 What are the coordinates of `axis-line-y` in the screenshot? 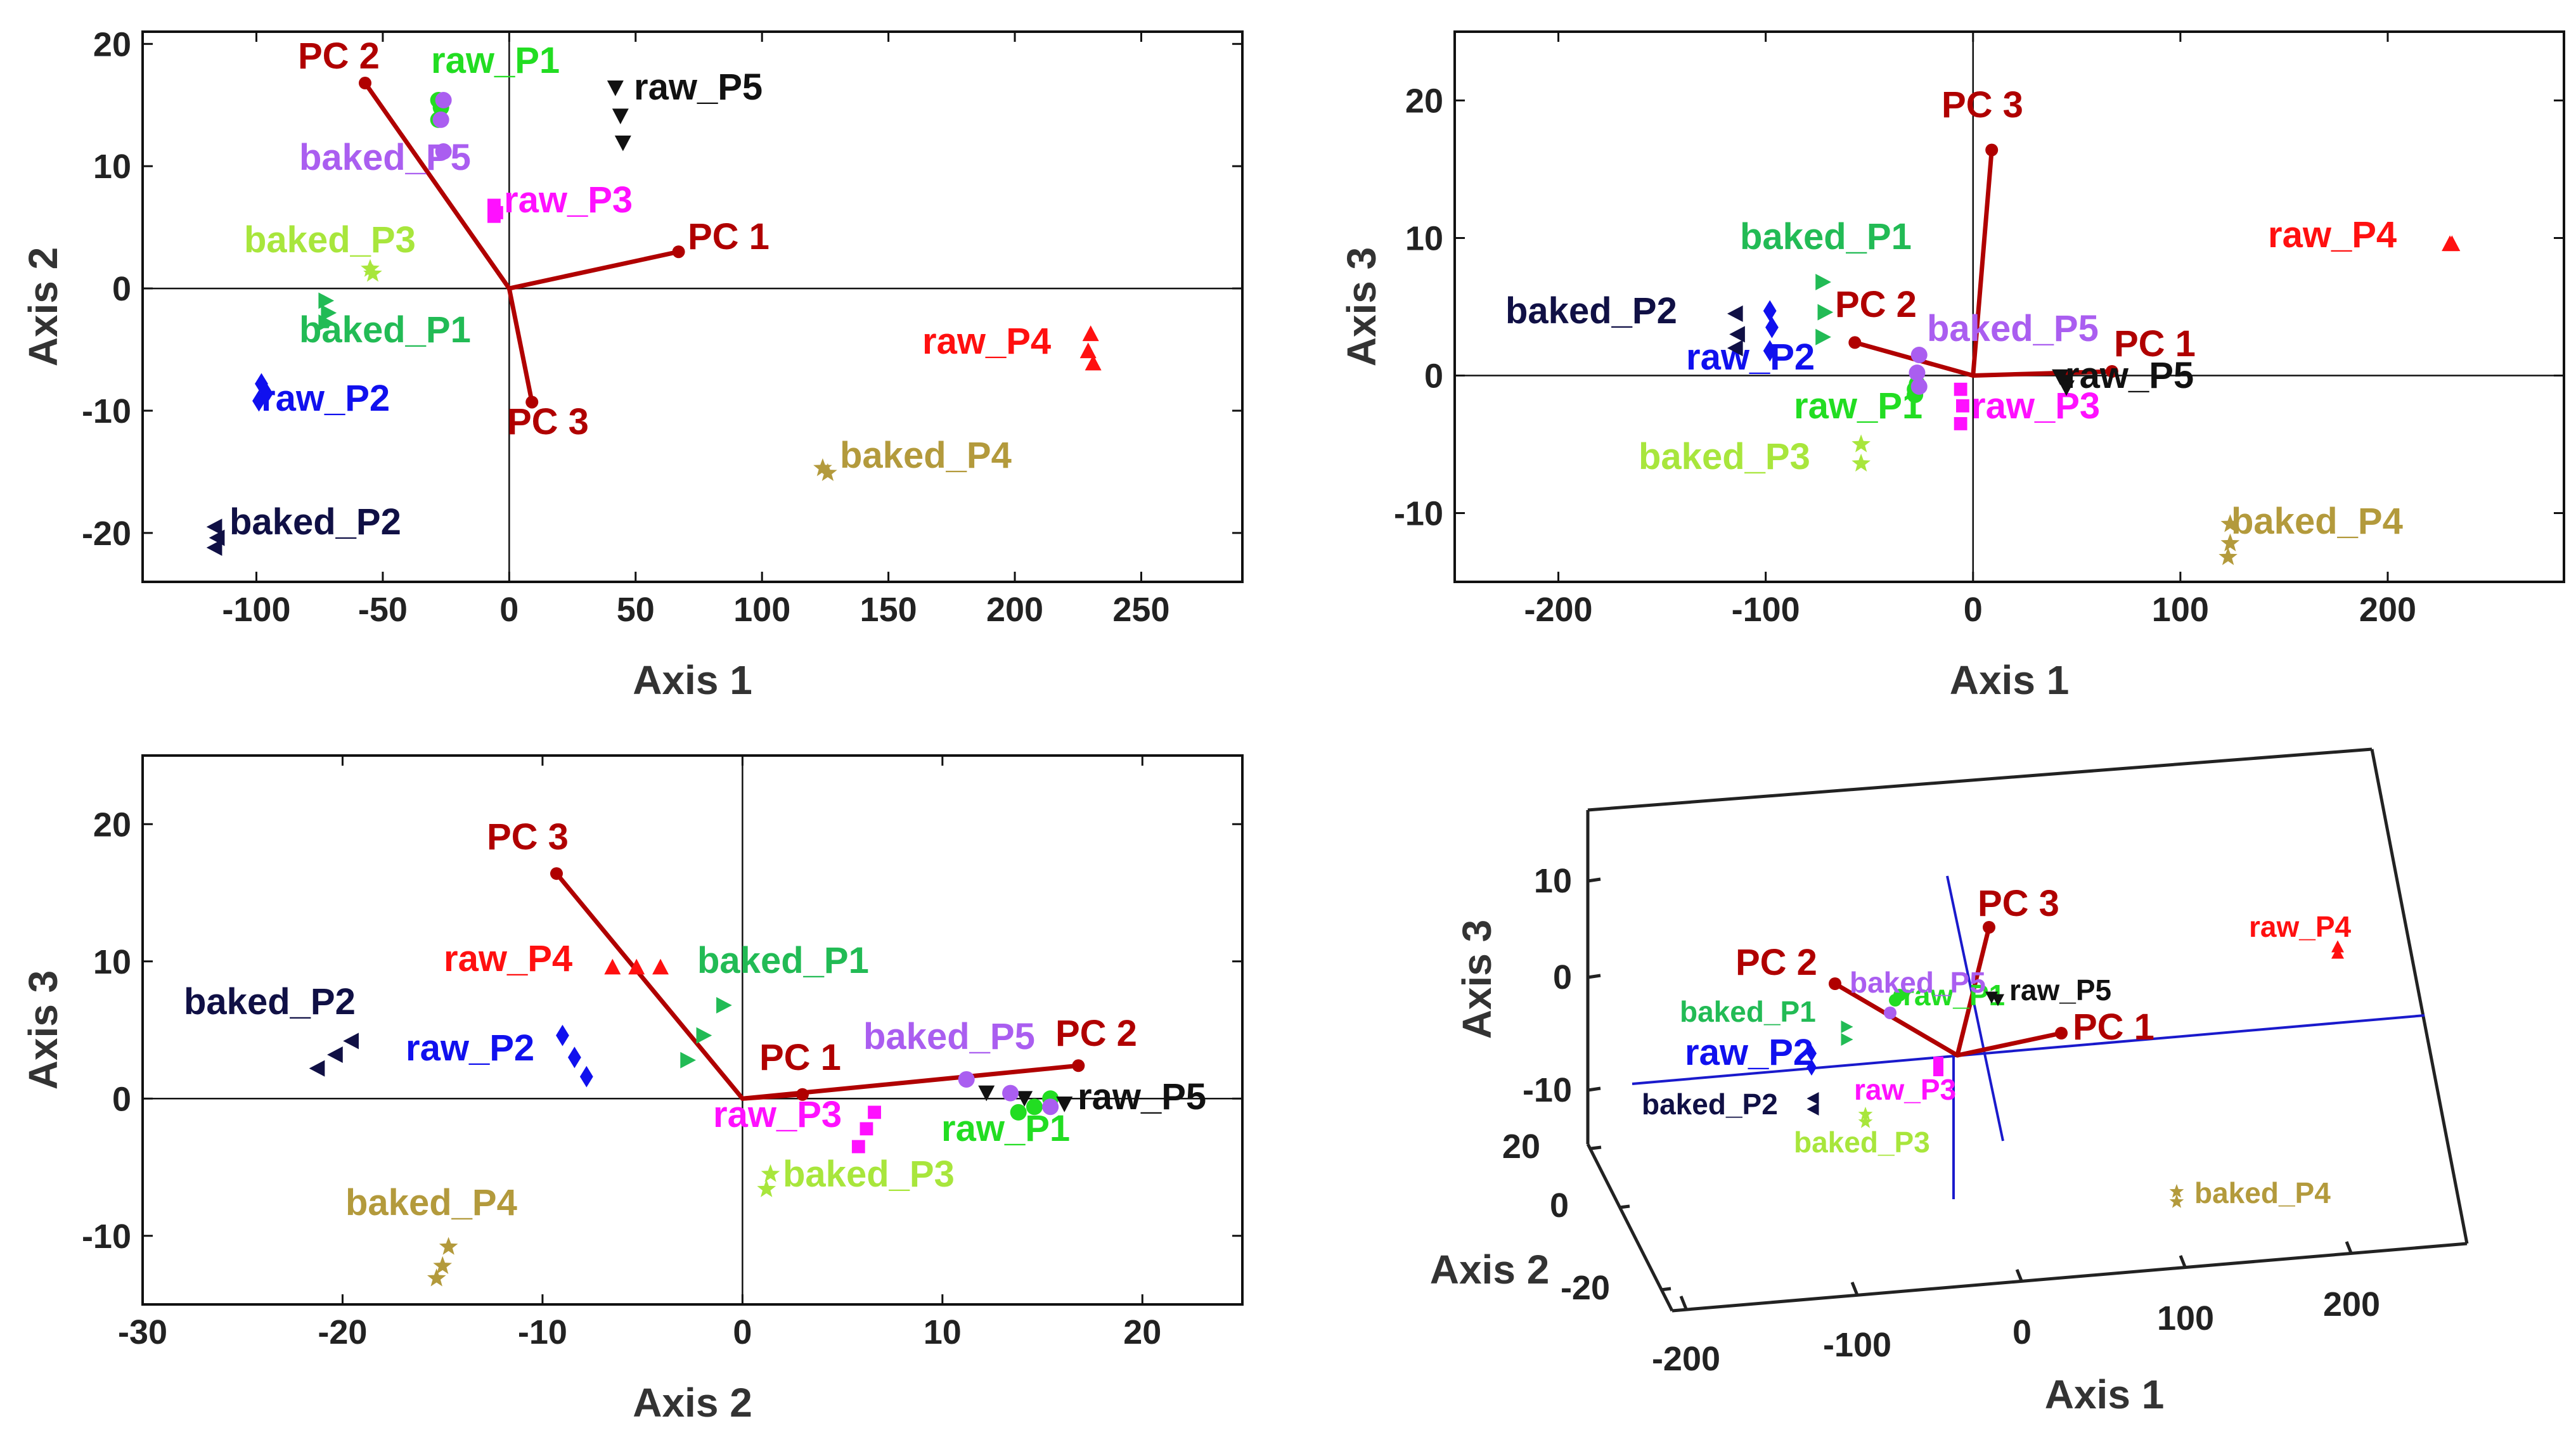 It's located at (1975, 1008).